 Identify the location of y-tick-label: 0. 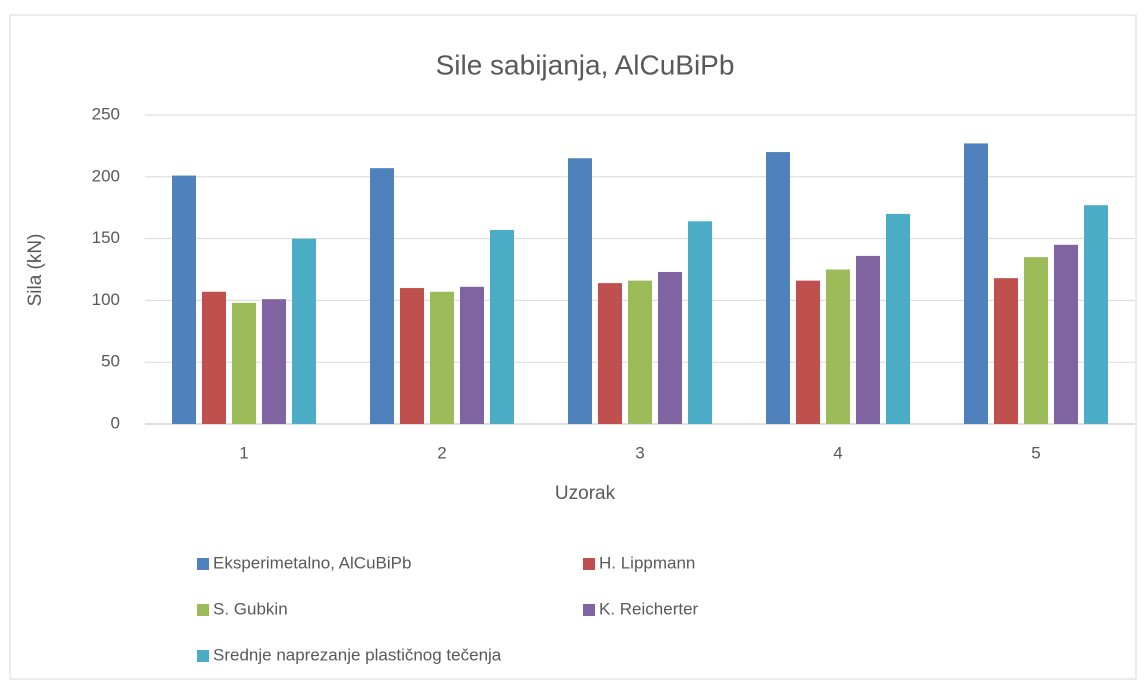
(115, 422).